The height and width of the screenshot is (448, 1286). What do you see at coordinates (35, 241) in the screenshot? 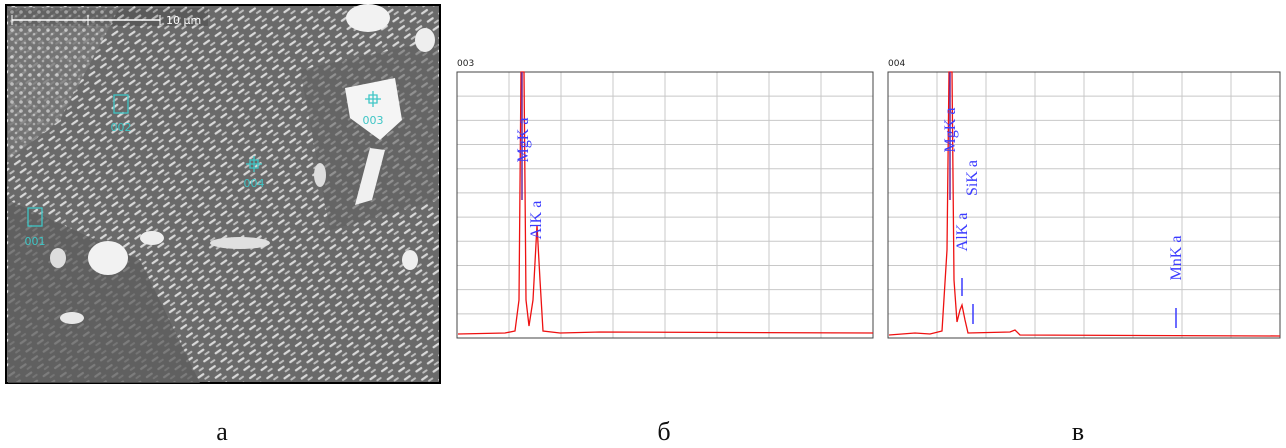
I see `point-label: 001` at bounding box center [35, 241].